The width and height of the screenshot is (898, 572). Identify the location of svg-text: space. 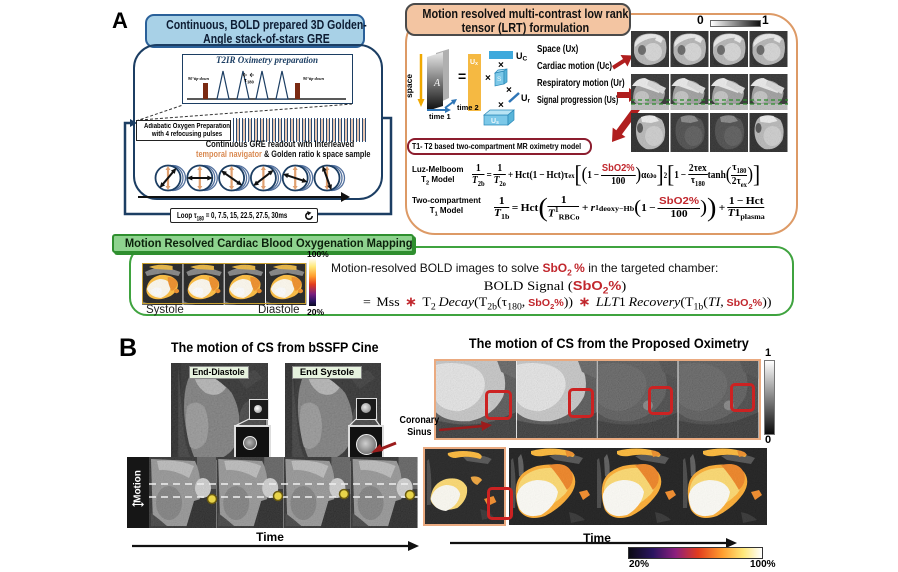
(409, 86).